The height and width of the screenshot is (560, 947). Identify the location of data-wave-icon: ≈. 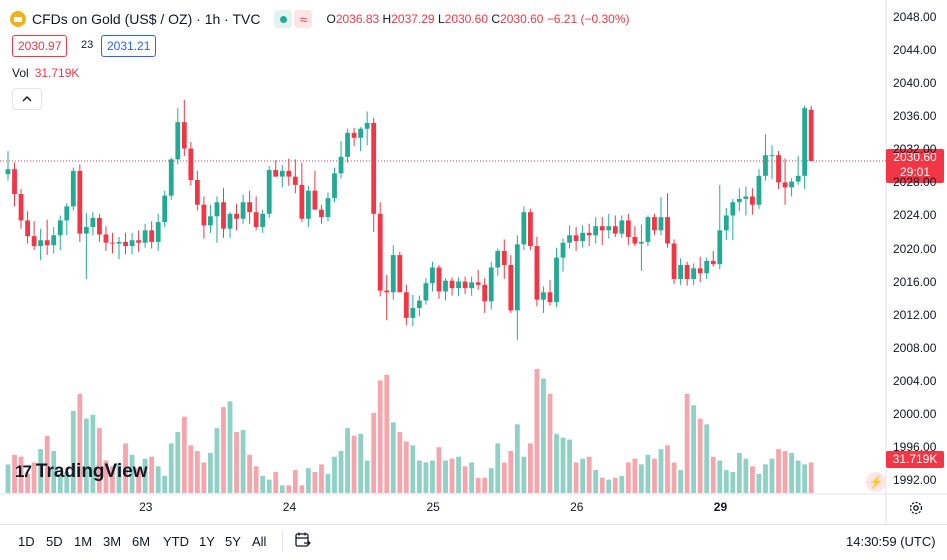
(303, 19).